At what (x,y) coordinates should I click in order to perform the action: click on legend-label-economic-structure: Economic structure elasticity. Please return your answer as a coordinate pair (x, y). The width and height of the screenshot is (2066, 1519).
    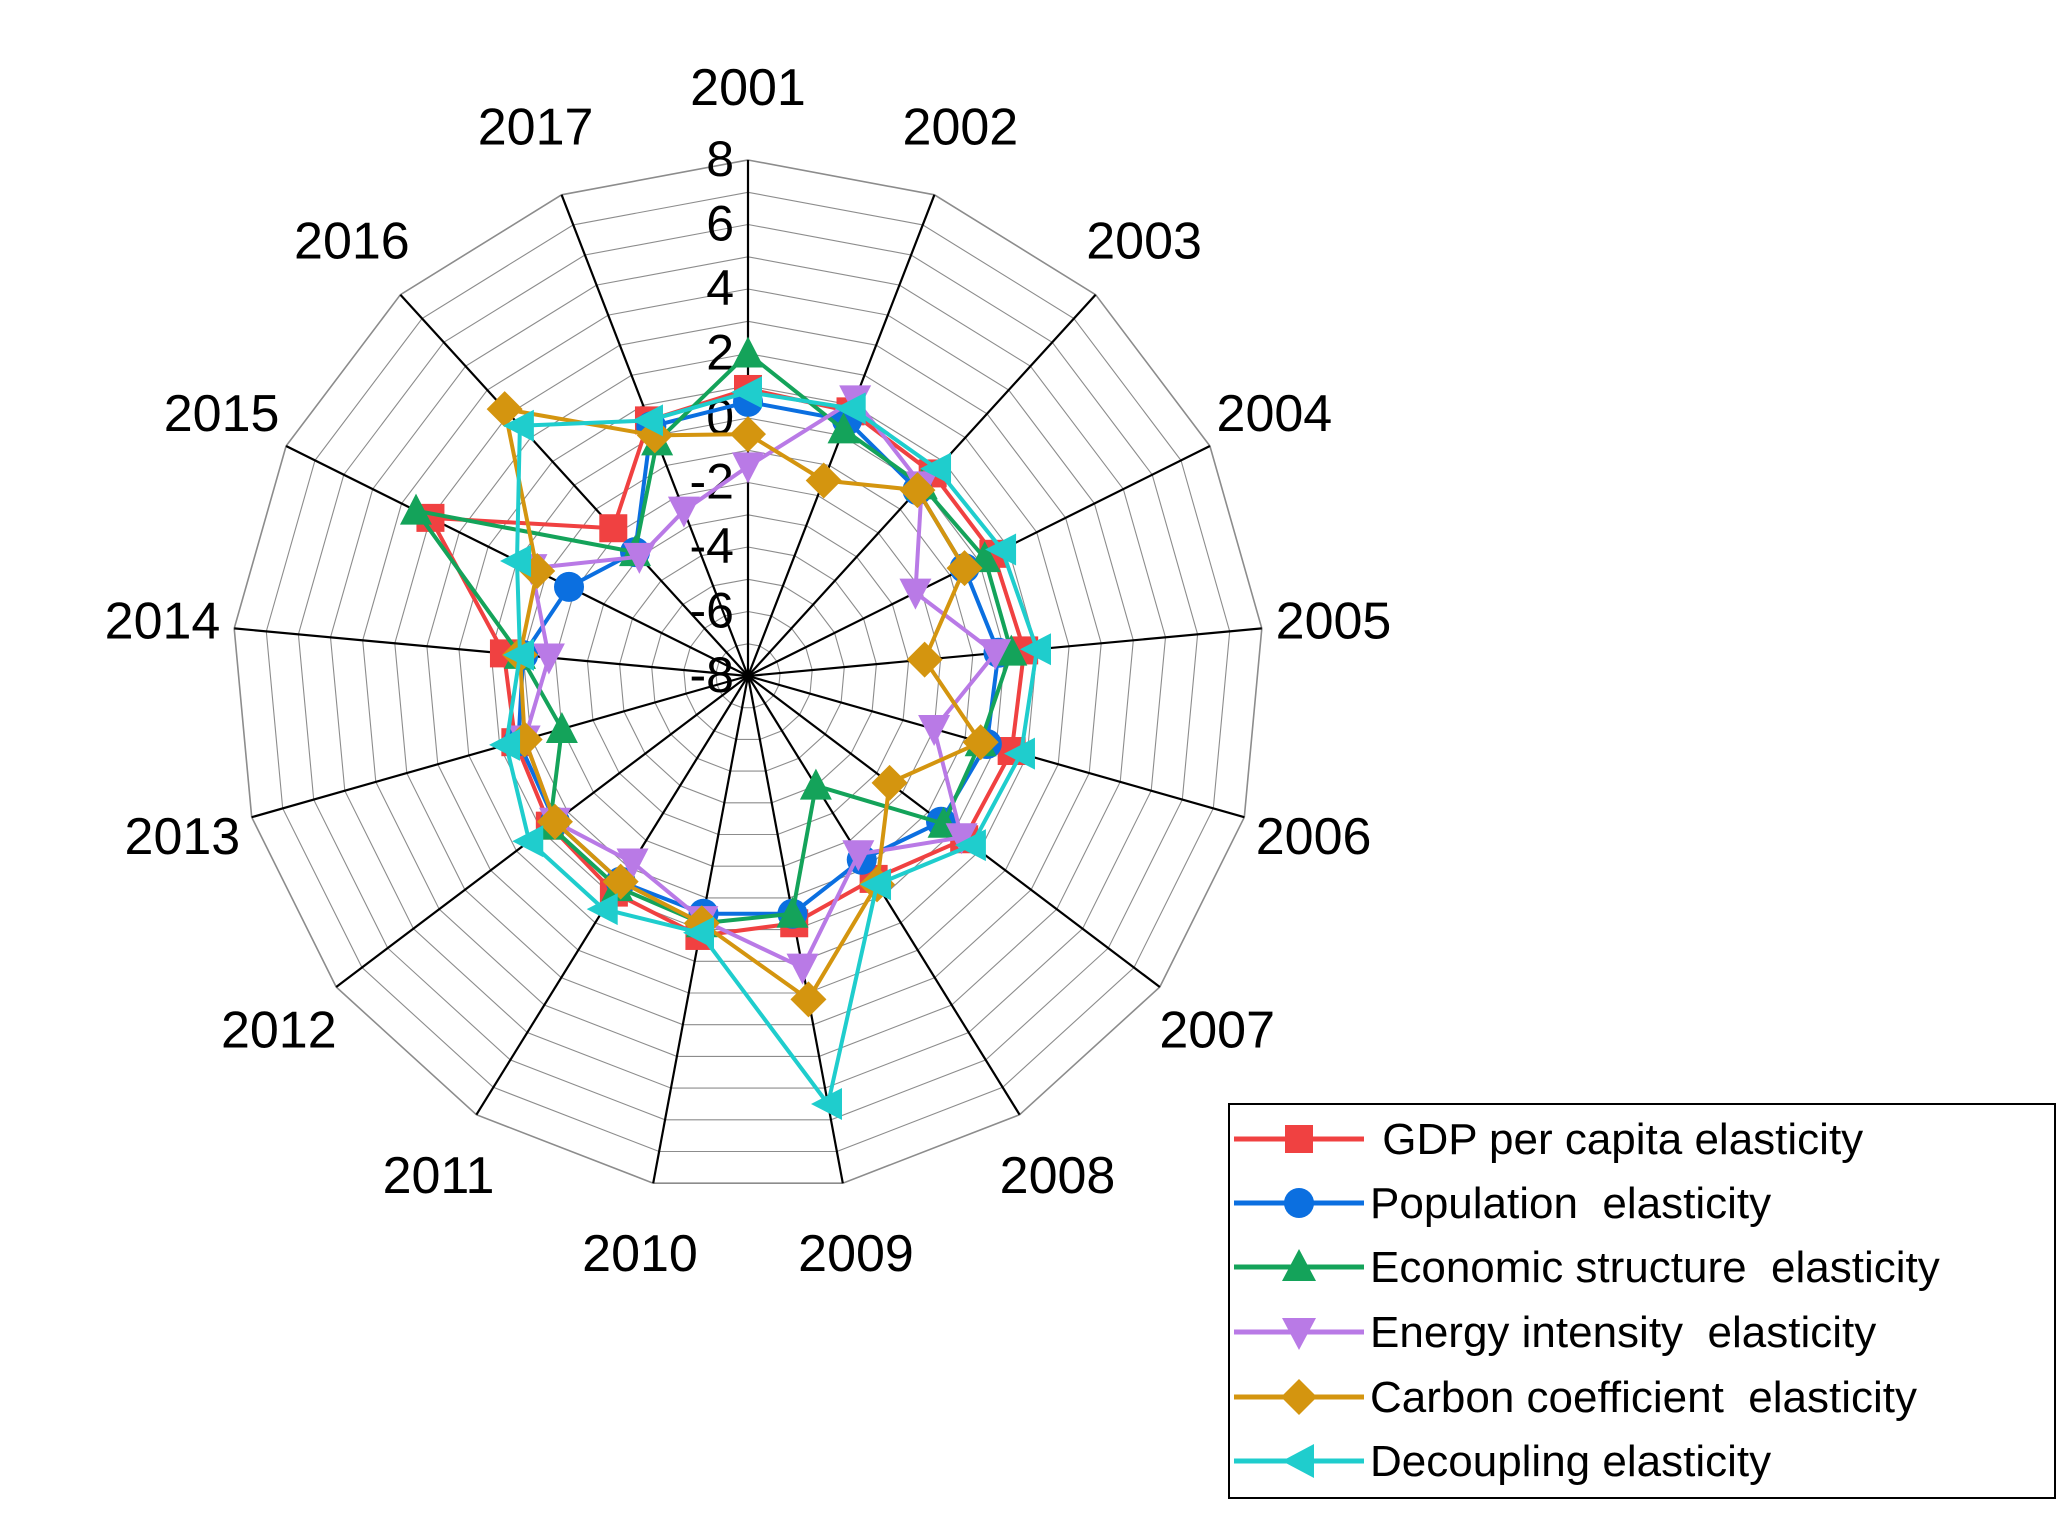
    Looking at the image, I should click on (1655, 1267).